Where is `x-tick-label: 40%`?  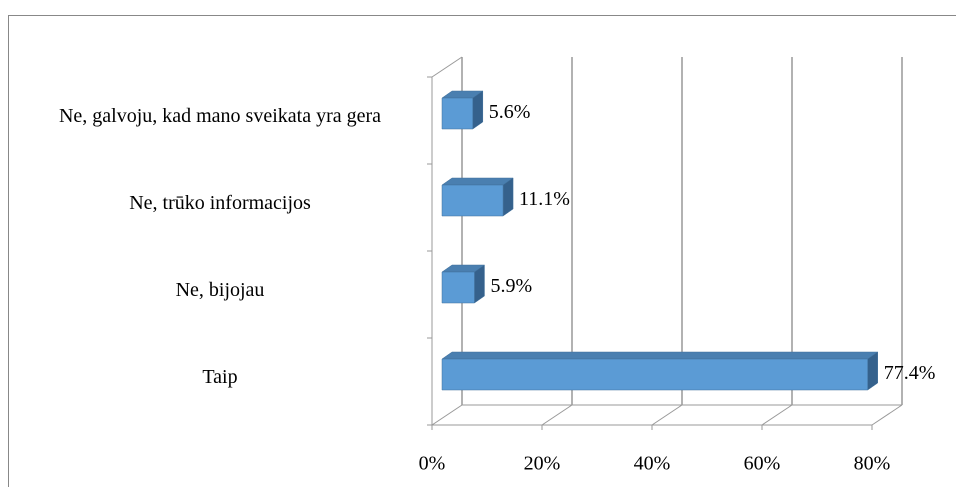
x-tick-label: 40% is located at coordinates (652, 464).